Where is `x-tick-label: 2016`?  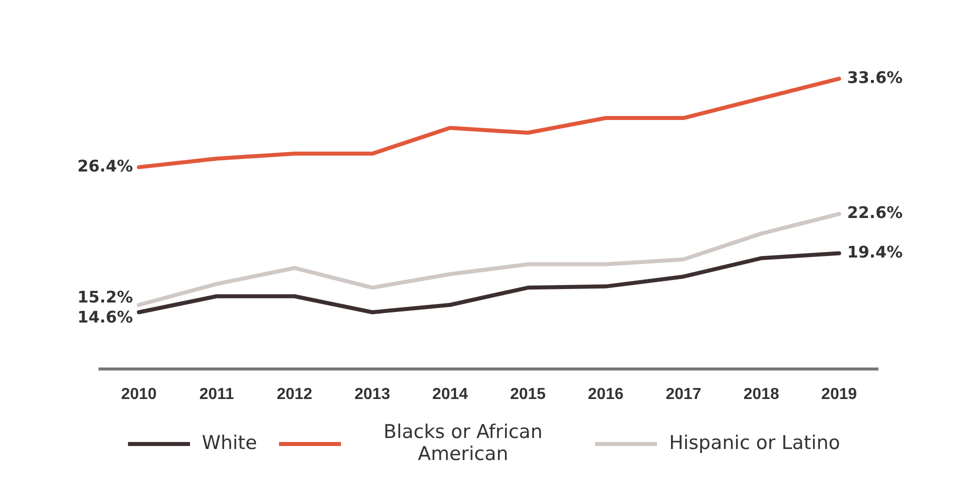 x-tick-label: 2016 is located at coordinates (606, 394).